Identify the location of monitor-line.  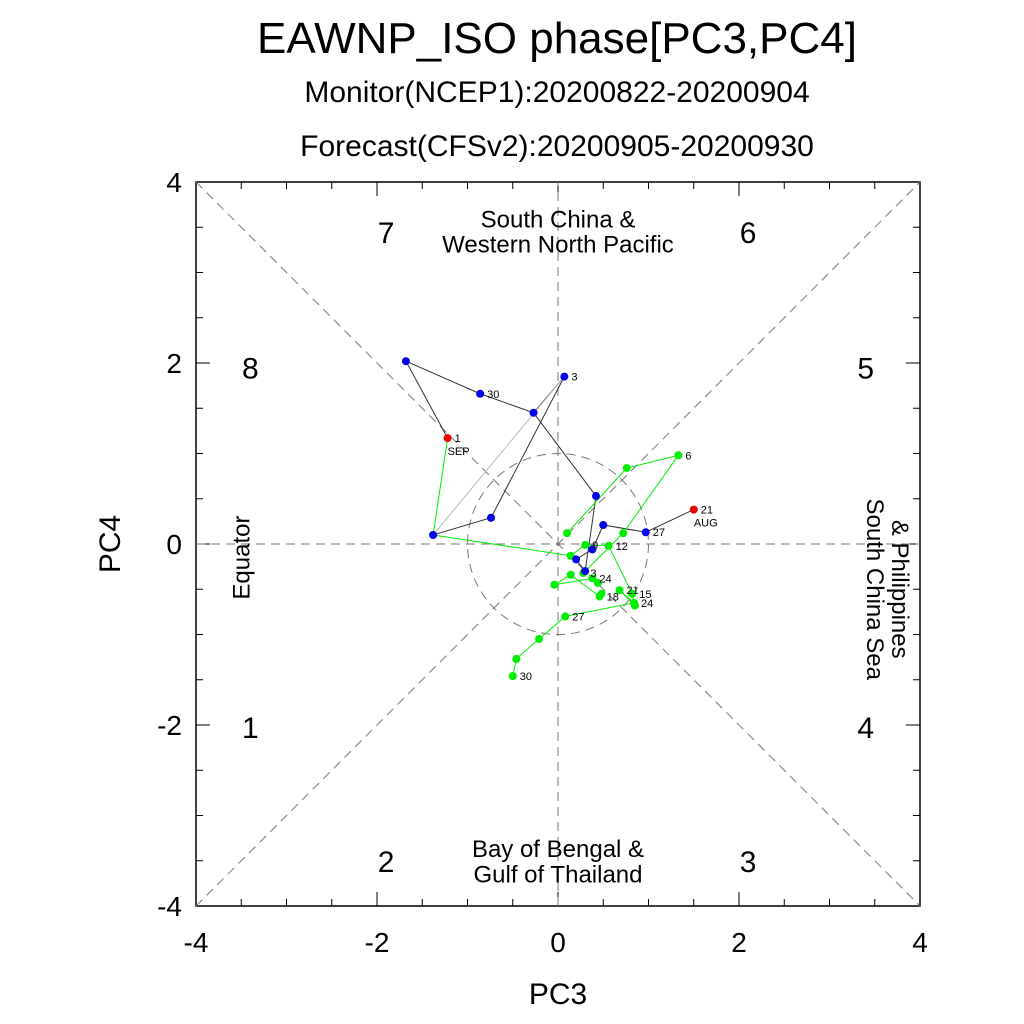
(549, 466).